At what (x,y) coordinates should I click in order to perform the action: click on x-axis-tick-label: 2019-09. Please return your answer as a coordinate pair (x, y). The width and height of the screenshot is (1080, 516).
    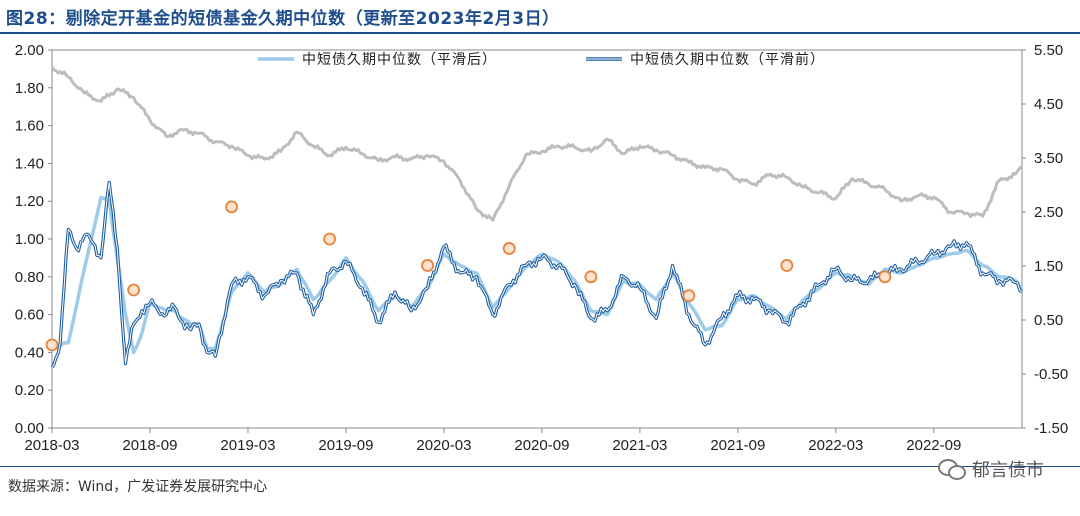
    Looking at the image, I should click on (345, 445).